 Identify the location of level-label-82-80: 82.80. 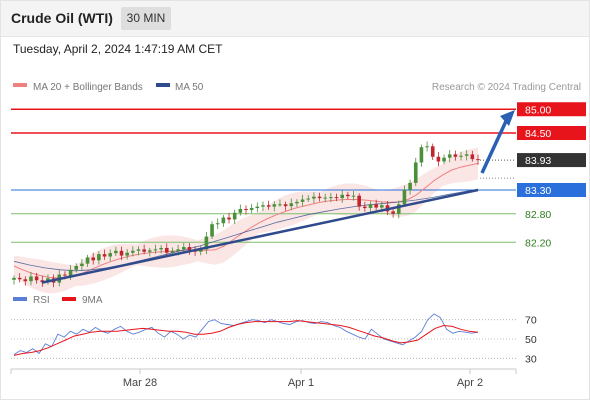
(538, 215).